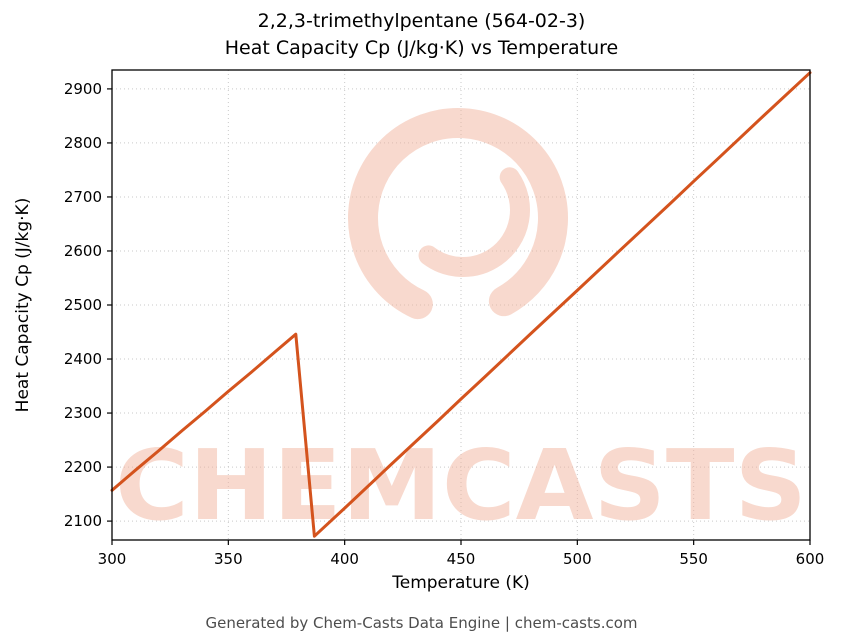 The width and height of the screenshot is (843, 644). I want to click on x-axis-label: Temperature (K), so click(460, 583).